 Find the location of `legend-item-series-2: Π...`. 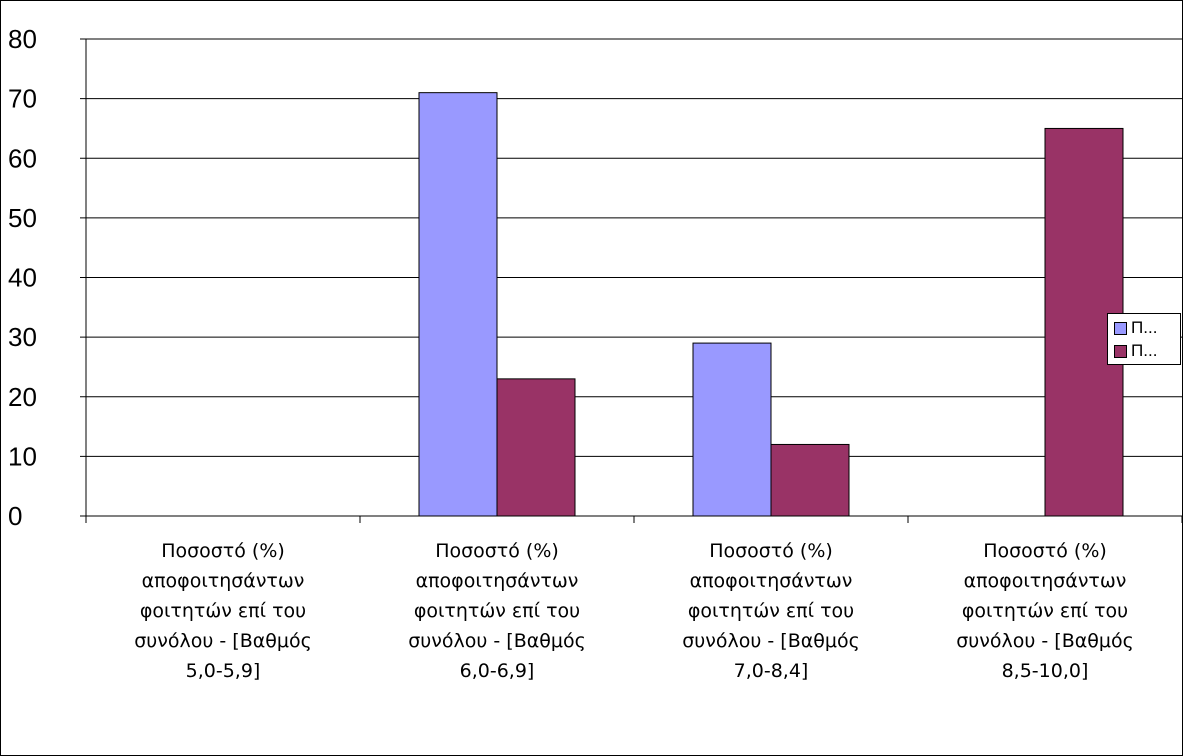

legend-item-series-2: Π... is located at coordinates (1135, 351).